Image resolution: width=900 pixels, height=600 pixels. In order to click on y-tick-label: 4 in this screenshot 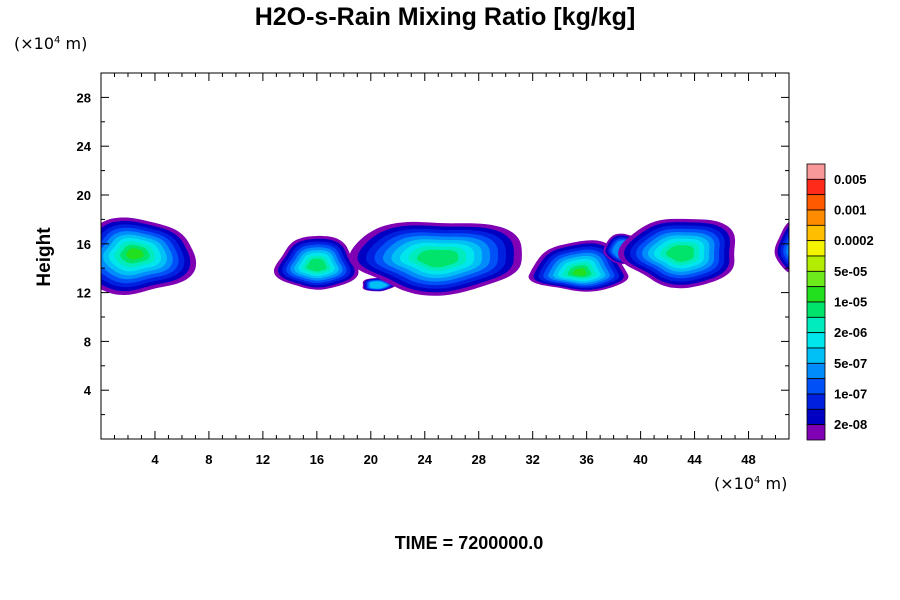, I will do `click(88, 390)`.